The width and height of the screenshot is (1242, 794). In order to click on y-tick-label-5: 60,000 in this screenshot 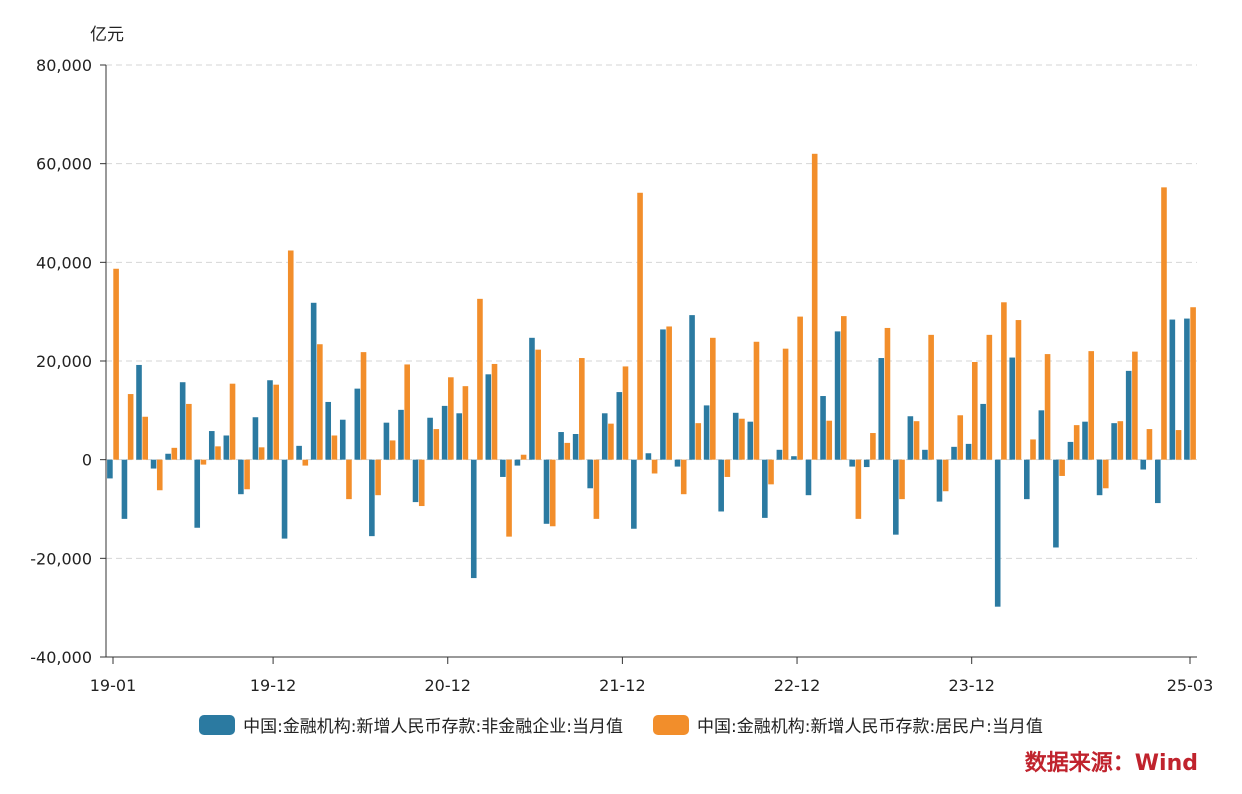, I will do `click(64, 164)`.